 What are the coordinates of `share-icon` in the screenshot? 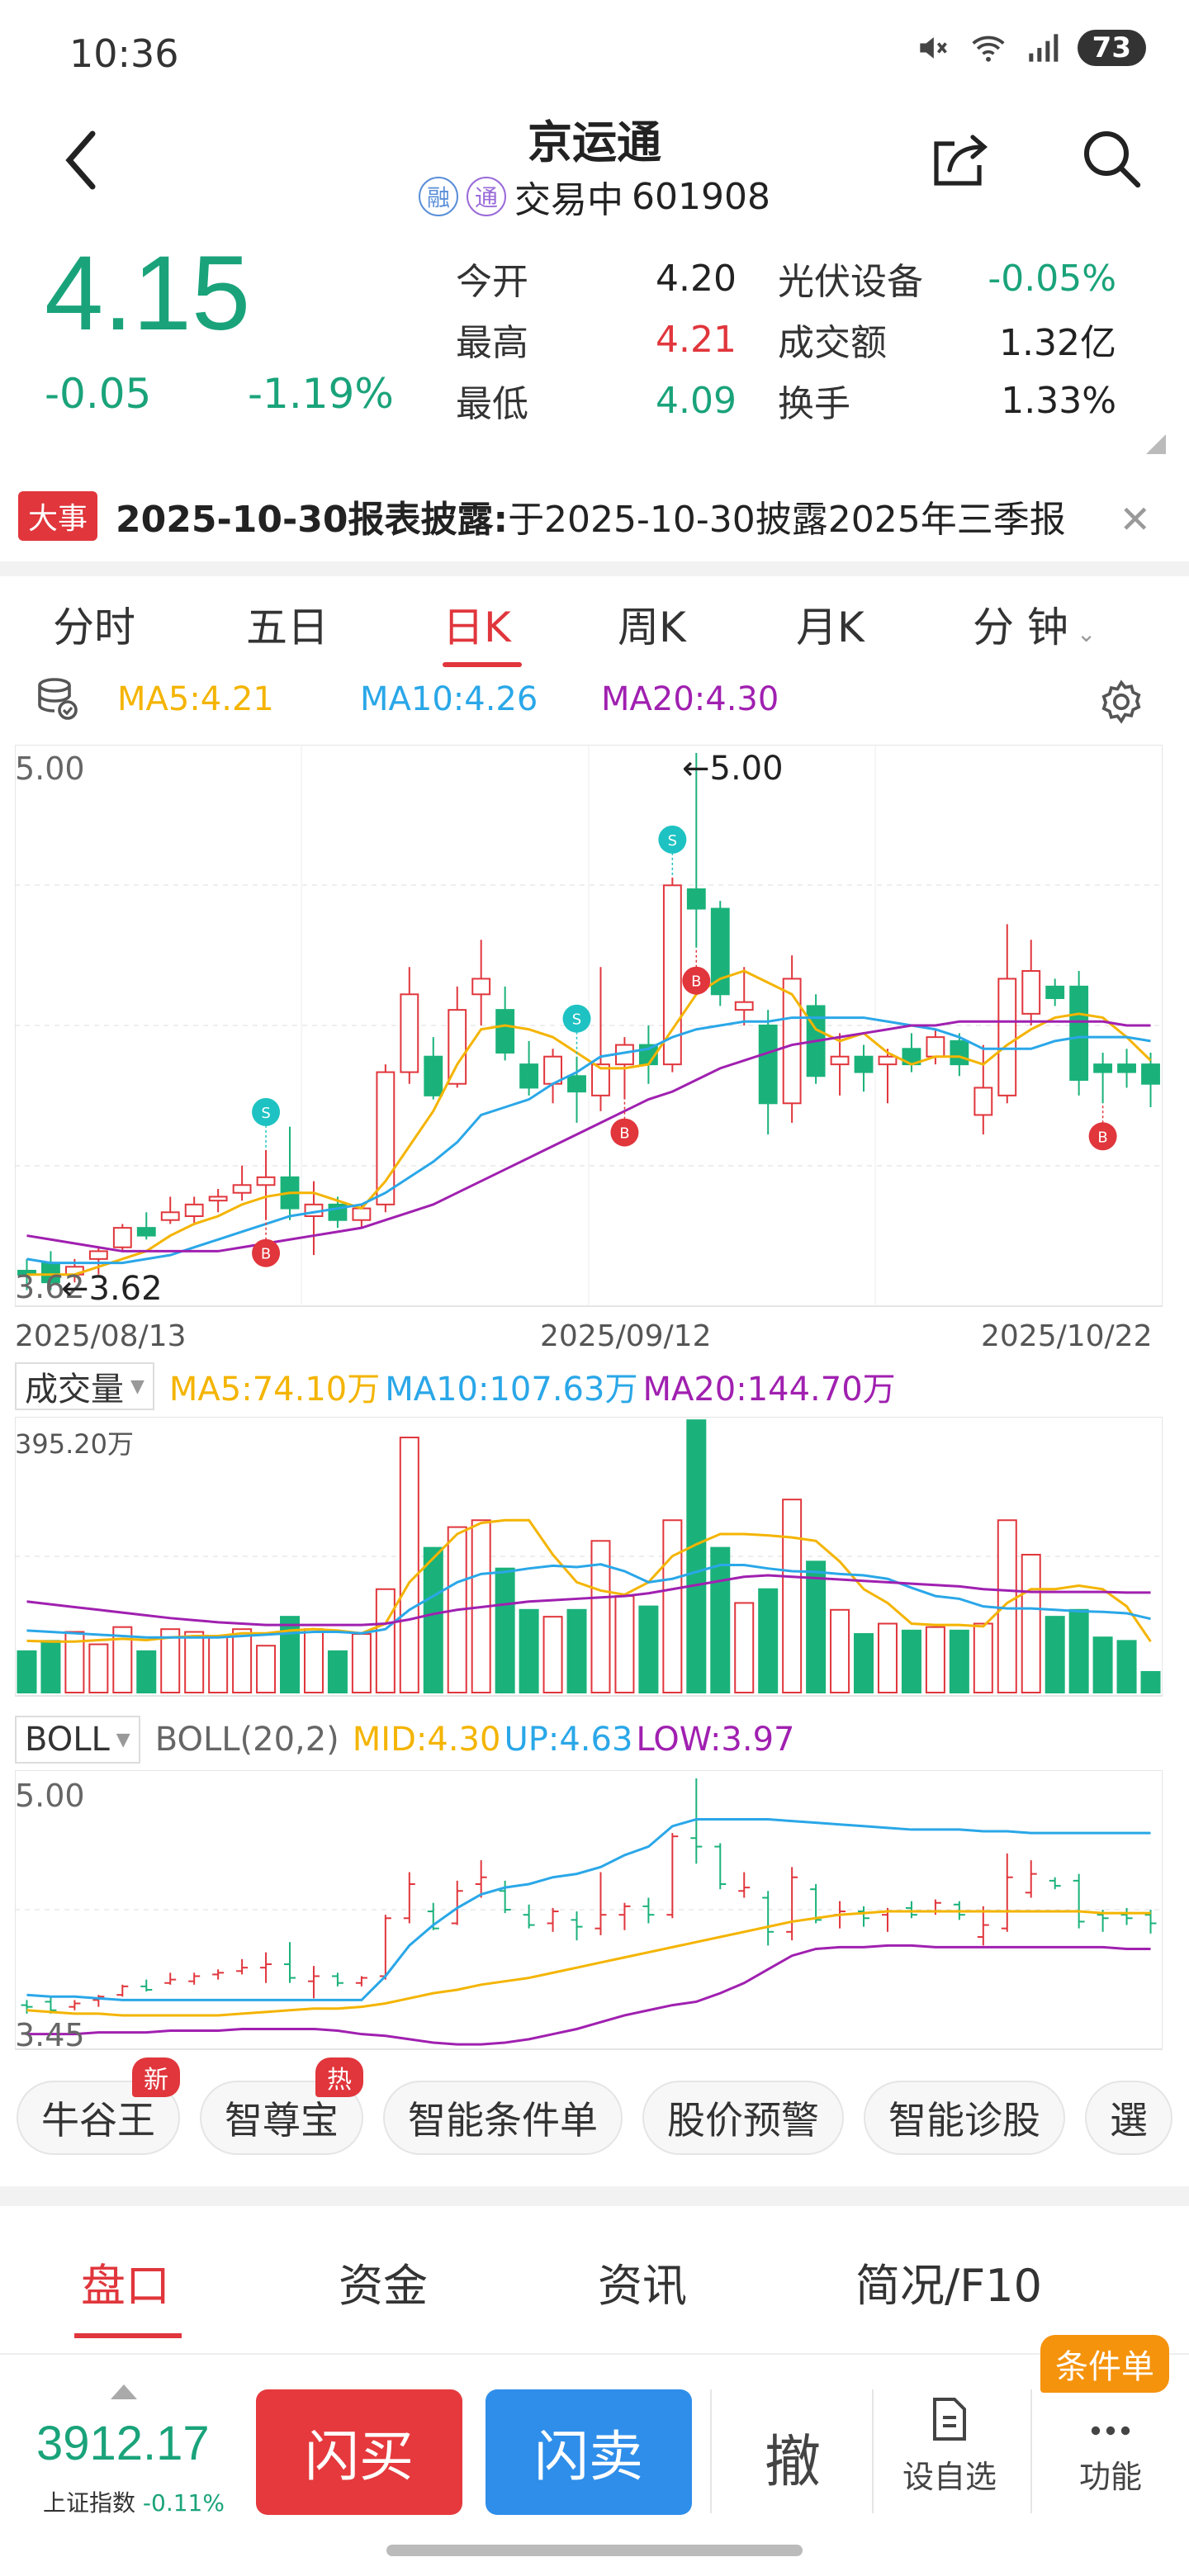 It's located at (959, 159).